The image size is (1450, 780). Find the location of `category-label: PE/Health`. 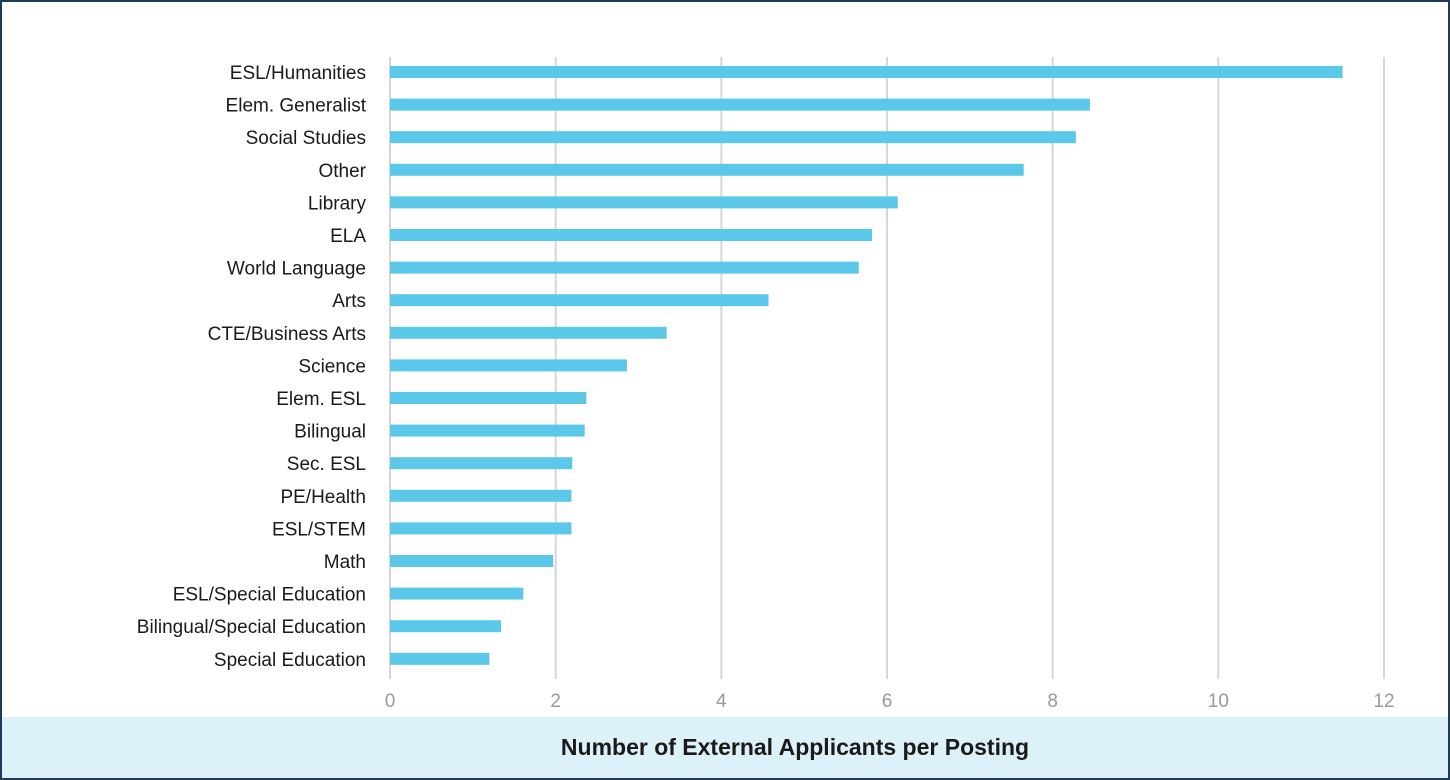

category-label: PE/Health is located at coordinates (323, 497).